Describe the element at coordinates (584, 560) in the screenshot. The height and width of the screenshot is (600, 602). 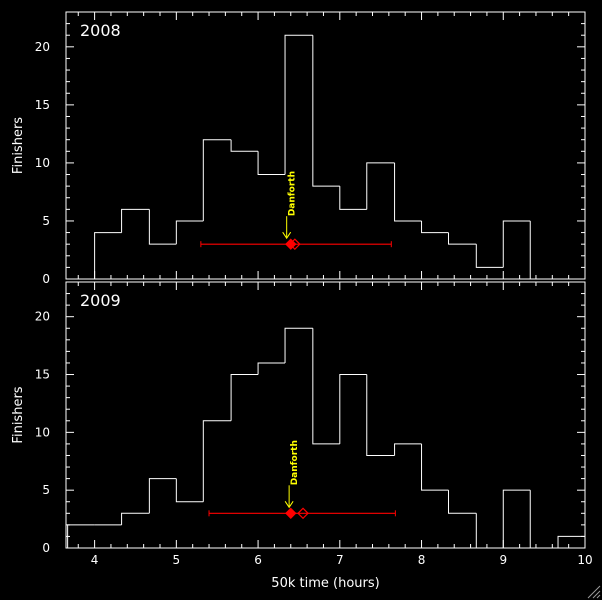
I see `x-tick-label: 10` at that location.